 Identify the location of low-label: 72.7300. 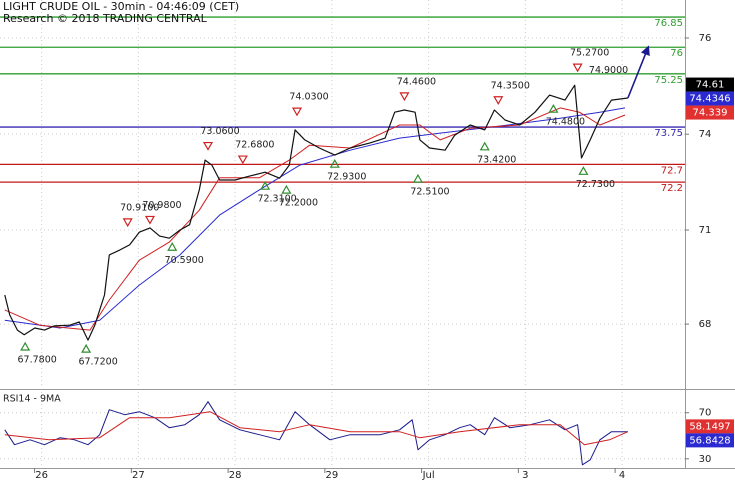
(595, 184).